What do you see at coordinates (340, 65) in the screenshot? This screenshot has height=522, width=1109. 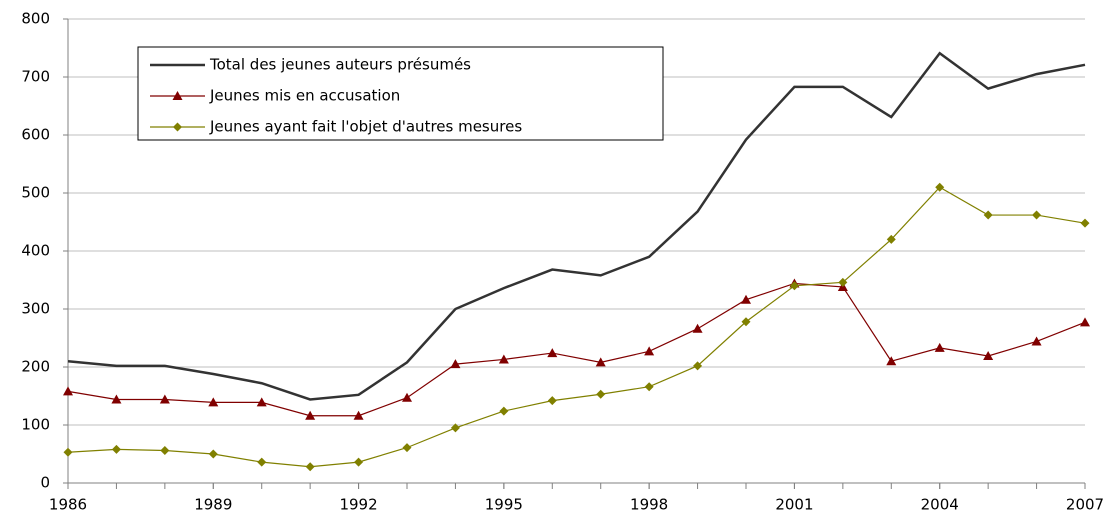 I see `legend-label: Total des jeunes auteurs présumés` at bounding box center [340, 65].